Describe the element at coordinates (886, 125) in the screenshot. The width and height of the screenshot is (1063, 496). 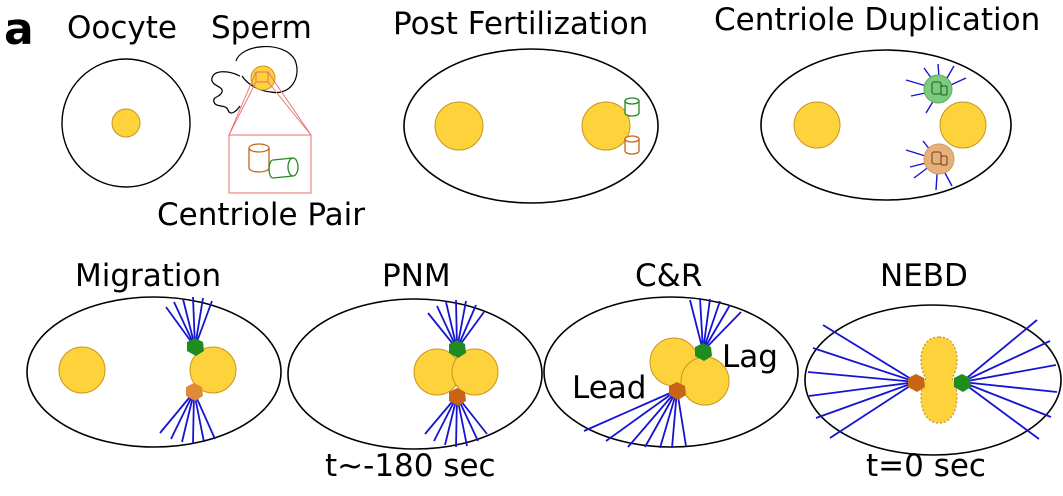
I see `centriole-duplication-cell` at that location.